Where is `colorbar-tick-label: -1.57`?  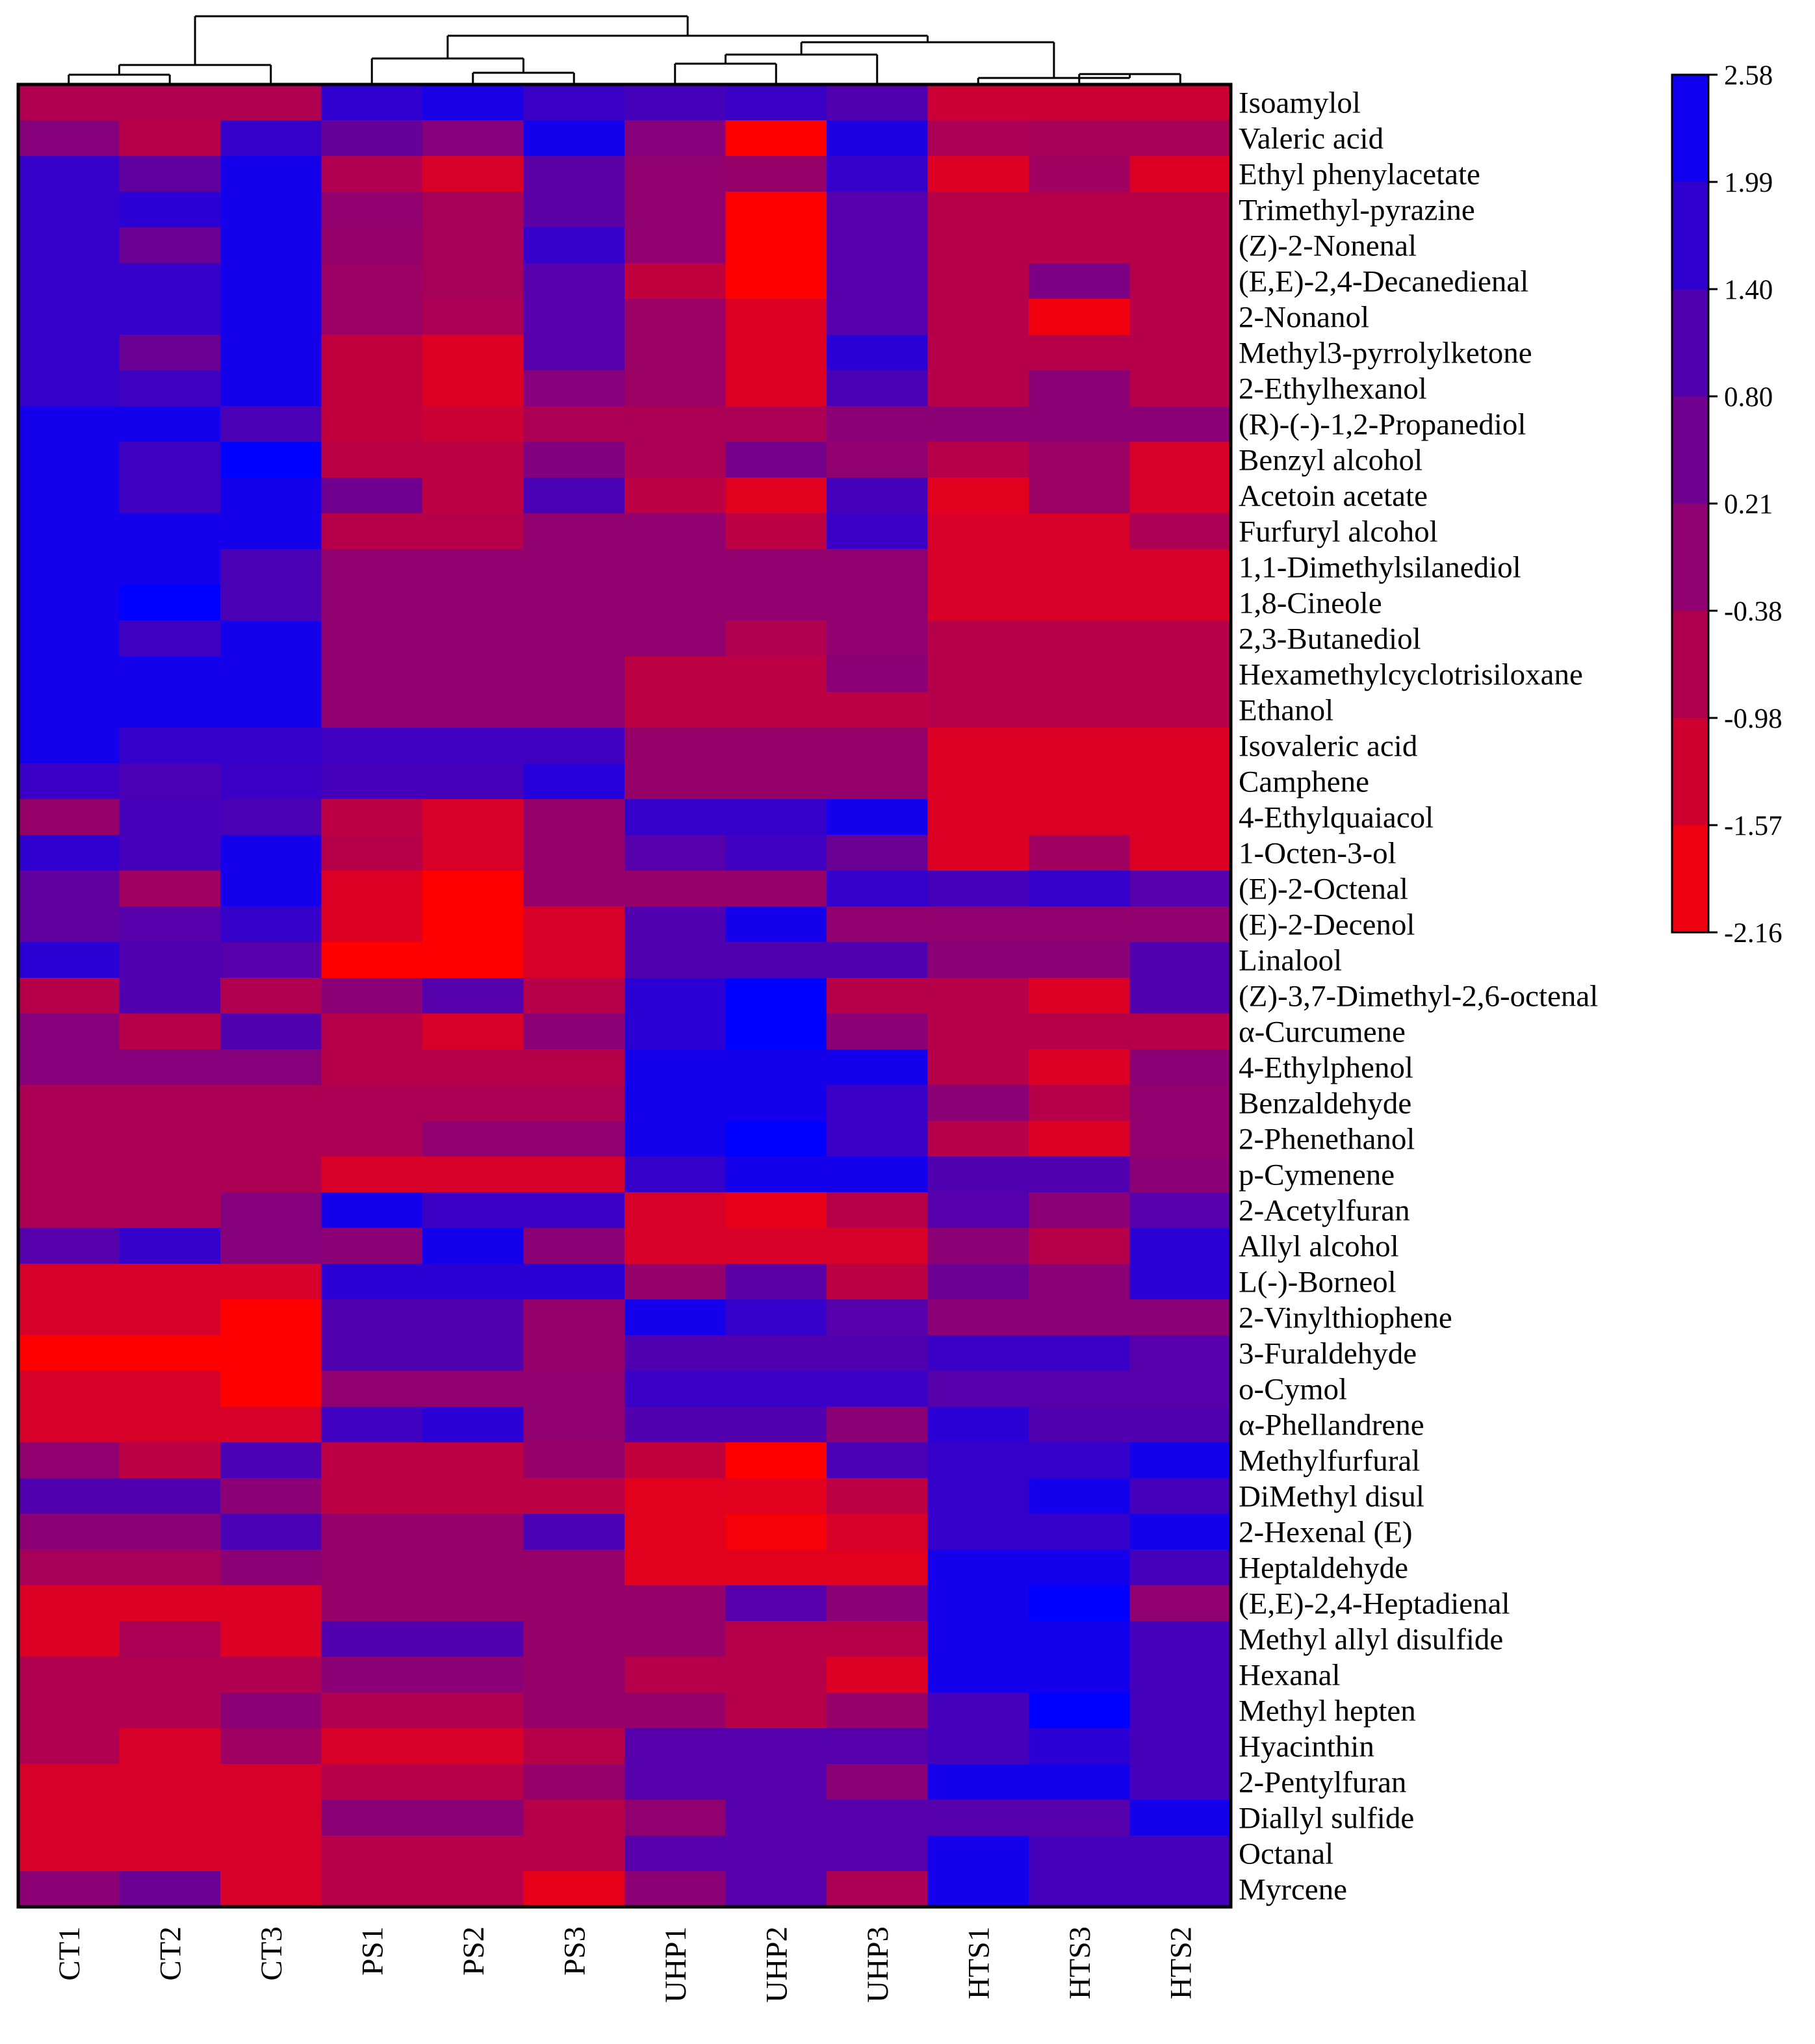
colorbar-tick-label: -1.57 is located at coordinates (1753, 826).